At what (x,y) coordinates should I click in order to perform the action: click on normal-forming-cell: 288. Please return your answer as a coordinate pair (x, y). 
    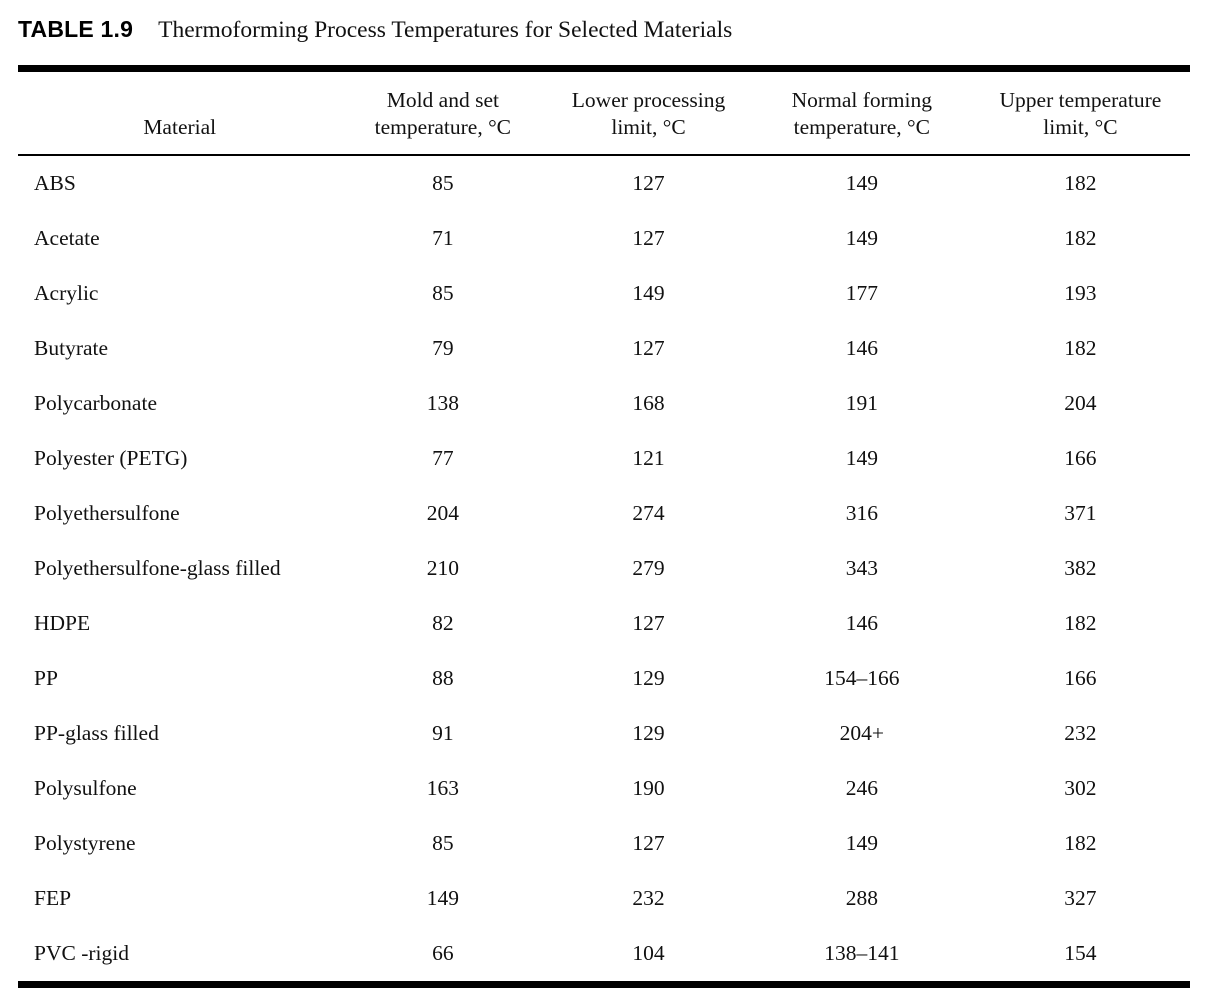
    Looking at the image, I should click on (861, 898).